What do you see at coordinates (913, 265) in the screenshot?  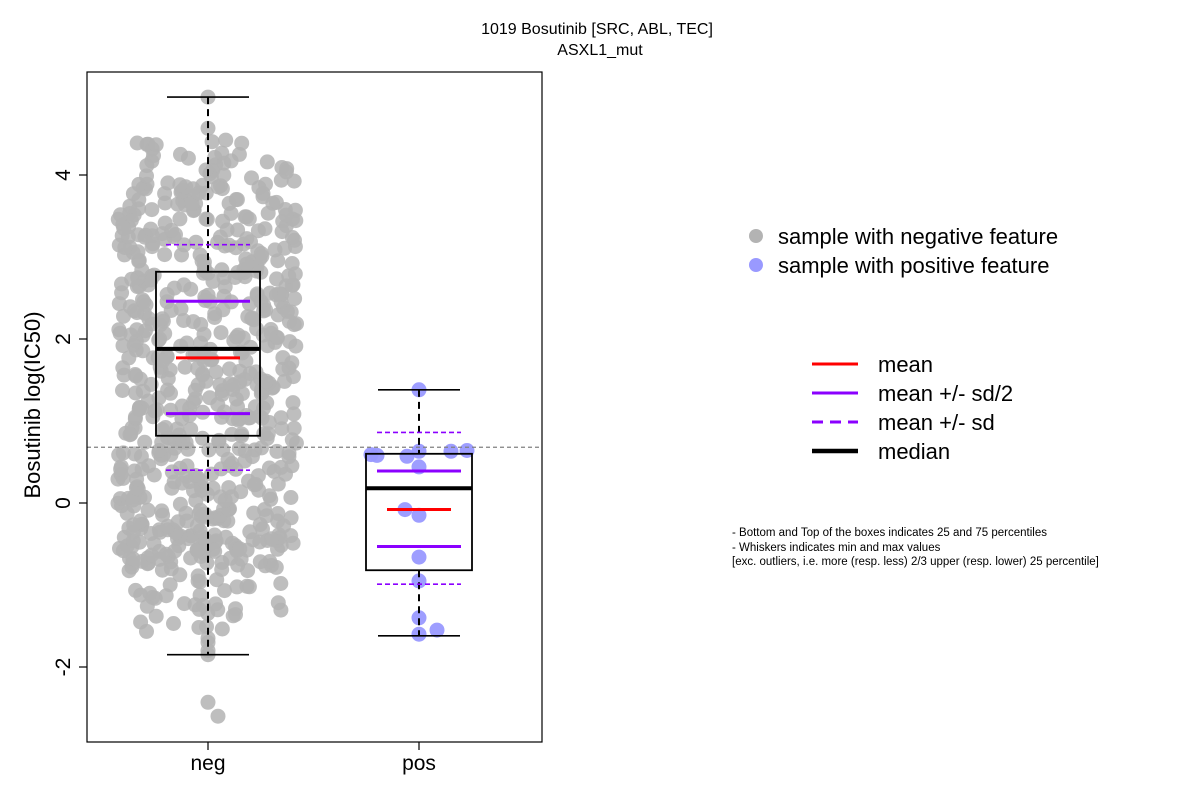 I see `legend-point-label: sample with positive feature` at bounding box center [913, 265].